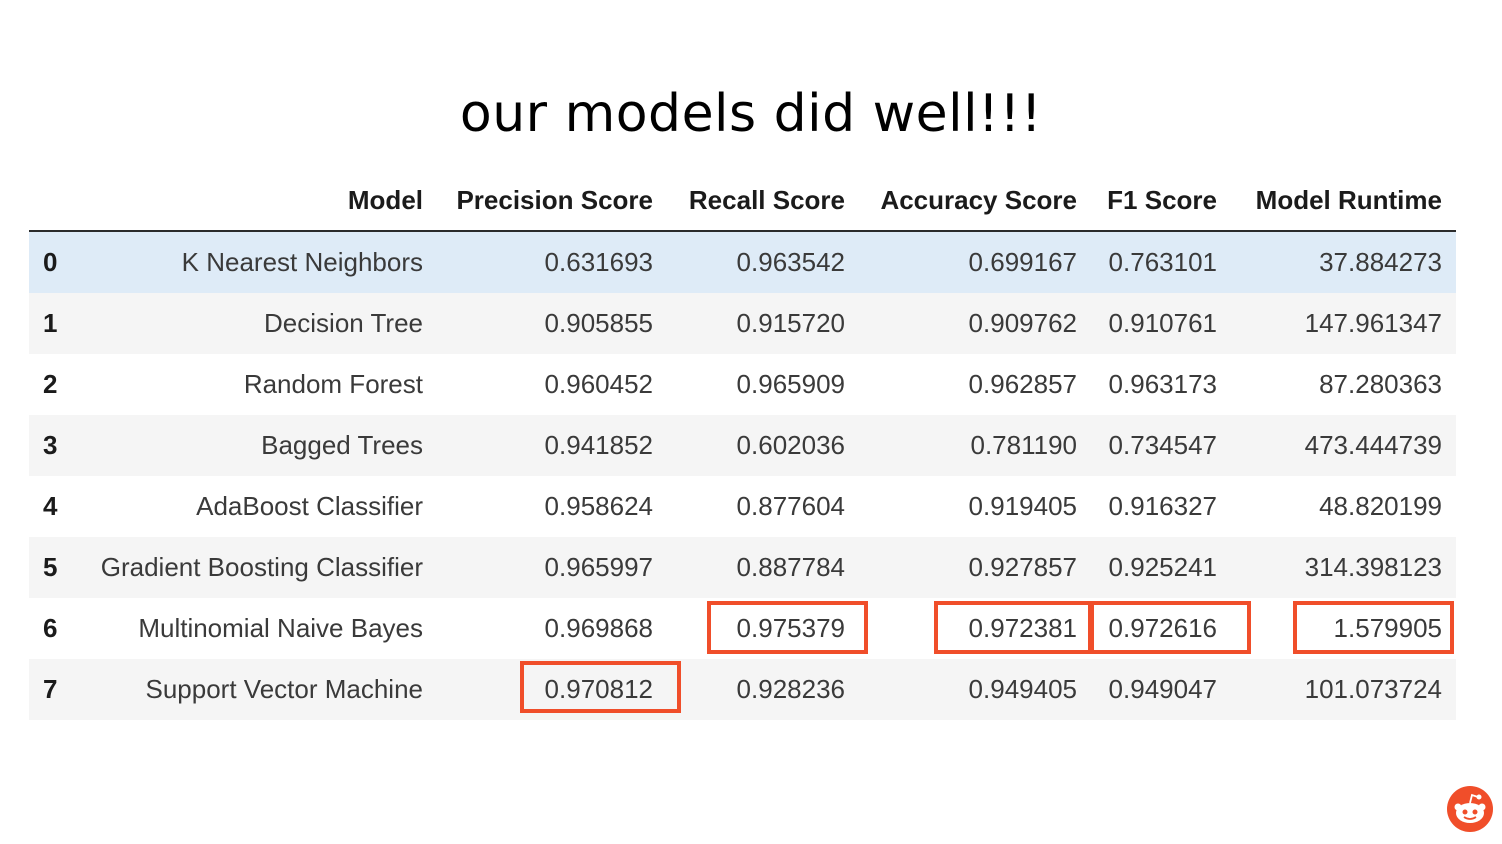 The width and height of the screenshot is (1502, 844). What do you see at coordinates (552, 567) in the screenshot?
I see `precision-score: 0.965997` at bounding box center [552, 567].